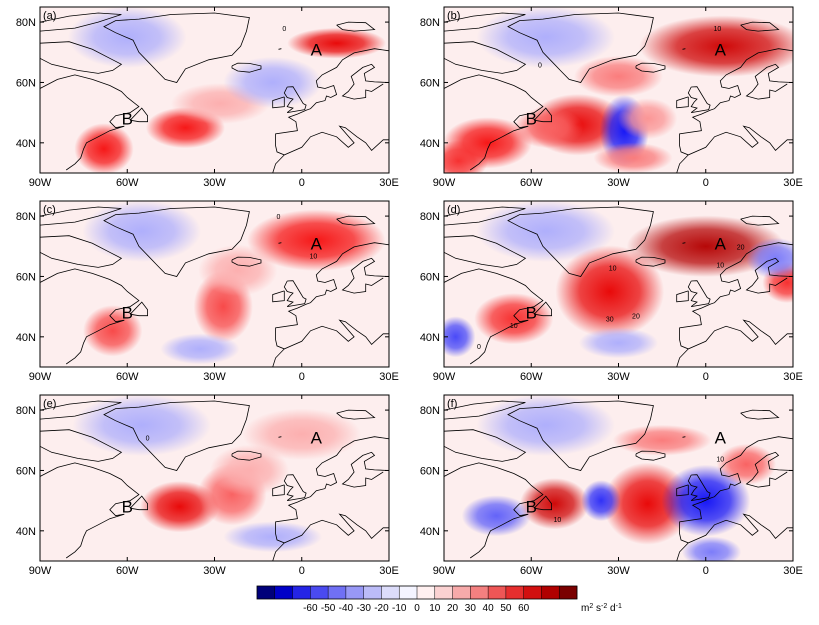 The width and height of the screenshot is (819, 625). Describe the element at coordinates (453, 16) in the screenshot. I see `panel-label: (b)` at that location.